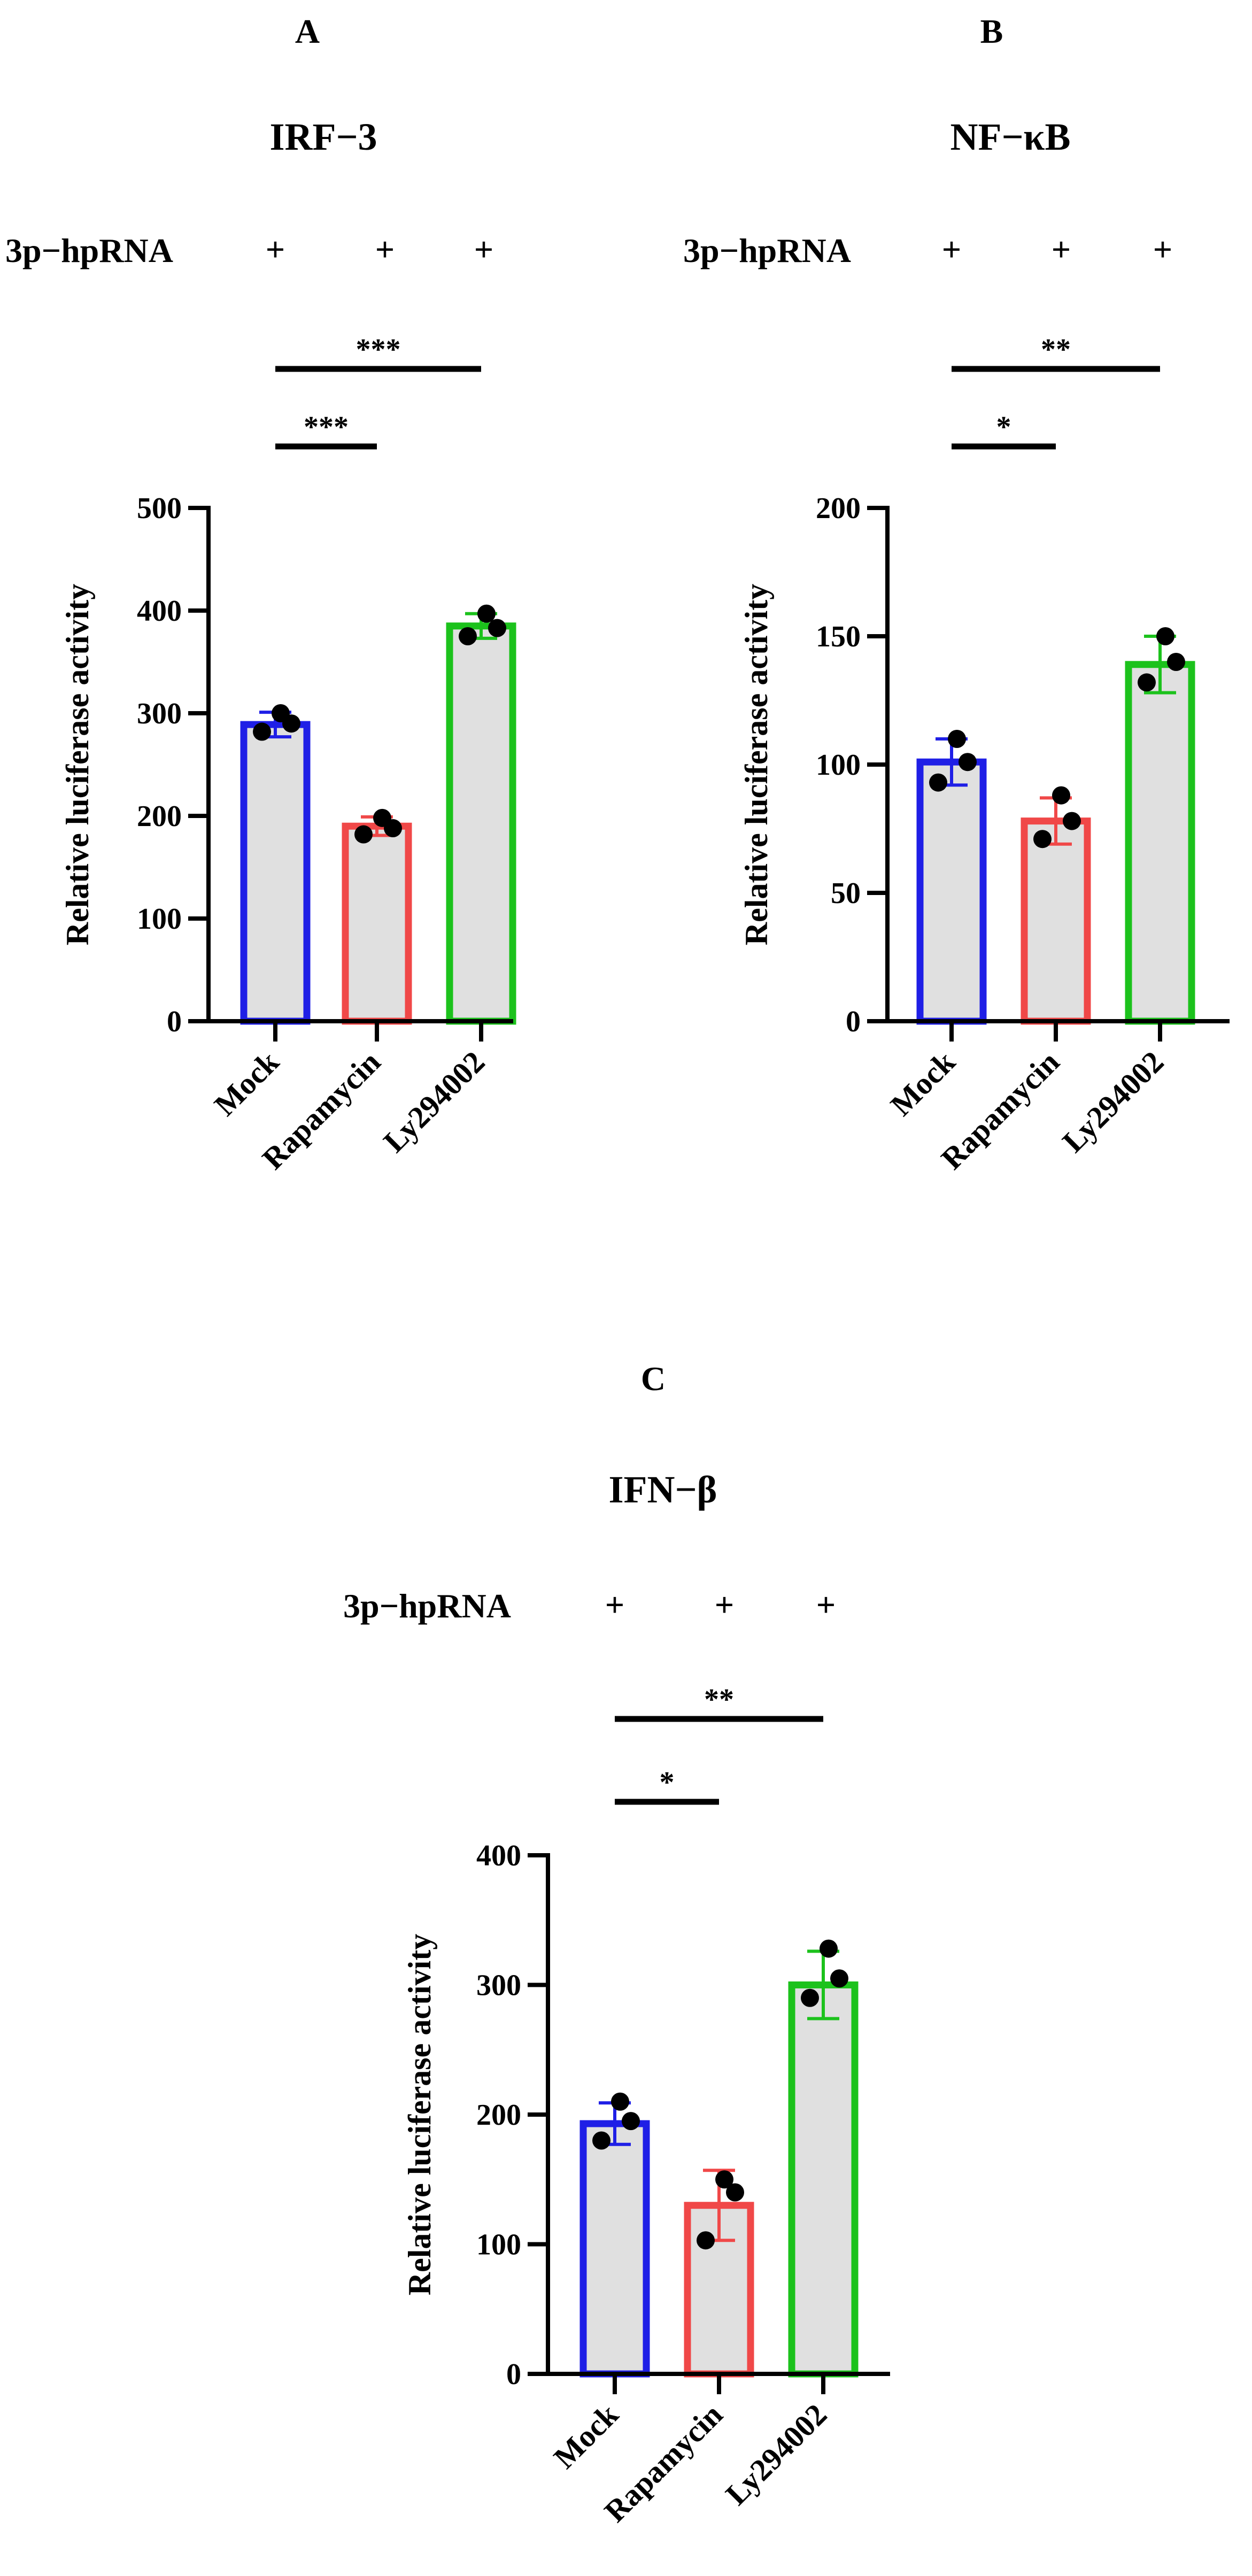 This screenshot has height=2576, width=1252. Describe the element at coordinates (663, 1489) in the screenshot. I see `panel-title: IFN−β` at that location.